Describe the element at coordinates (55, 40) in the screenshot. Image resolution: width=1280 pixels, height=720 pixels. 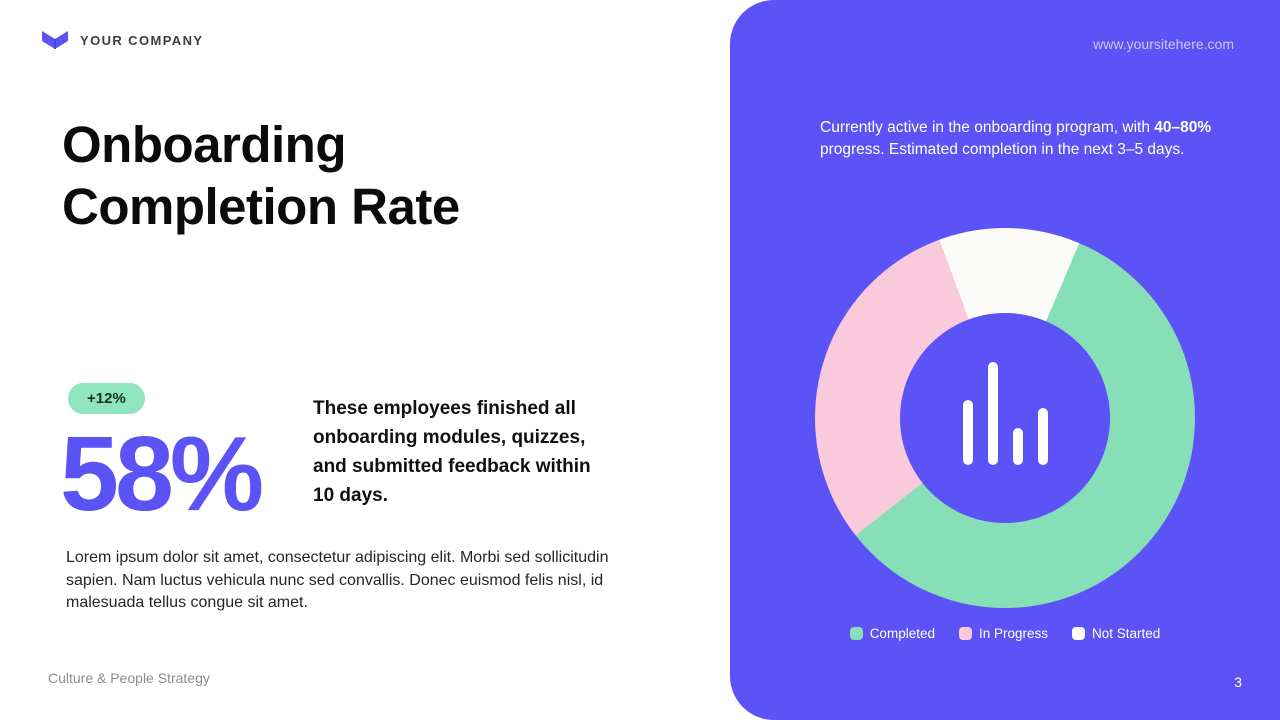
I see `logo-icon` at that location.